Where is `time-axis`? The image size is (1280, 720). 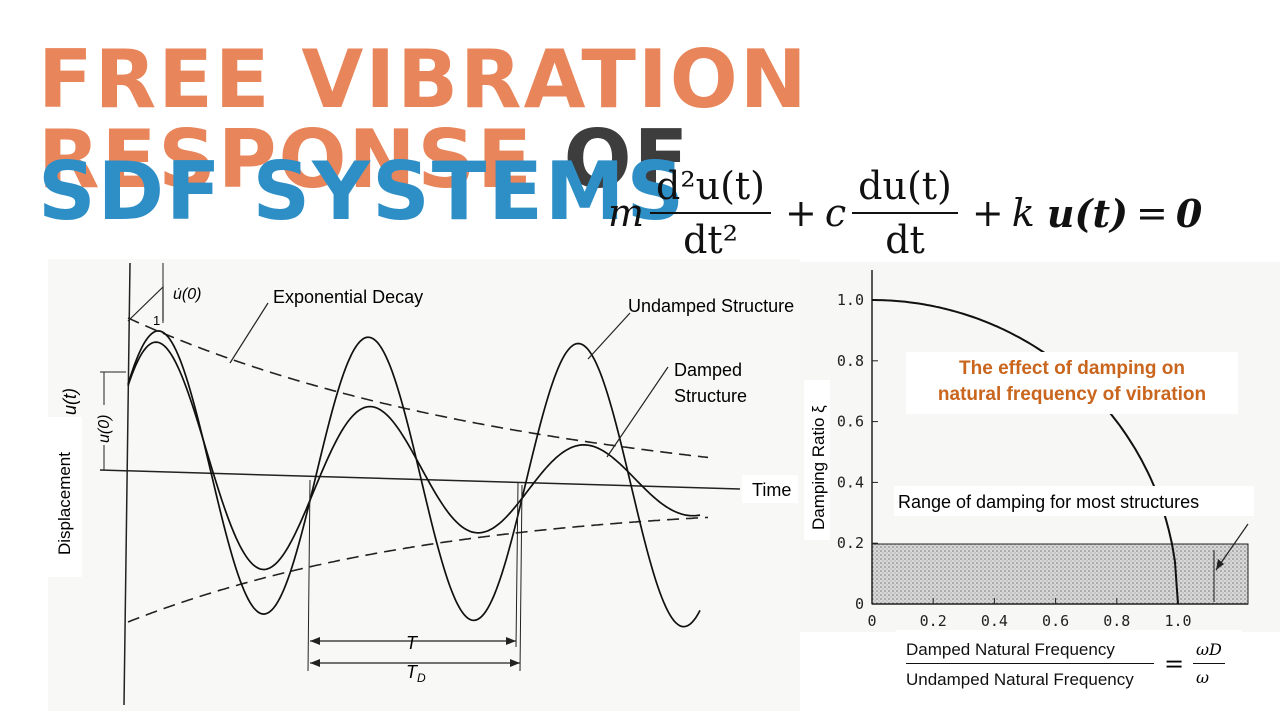 time-axis is located at coordinates (420, 479).